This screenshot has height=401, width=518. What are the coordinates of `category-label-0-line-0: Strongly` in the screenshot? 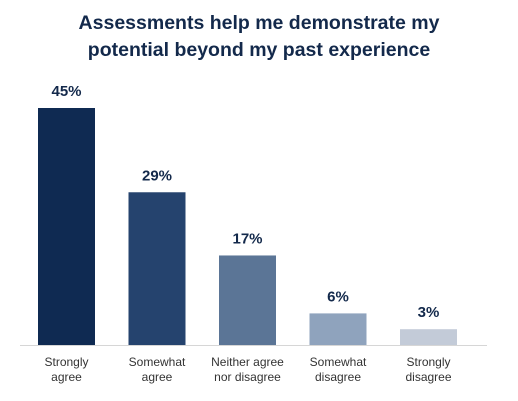 It's located at (66, 362).